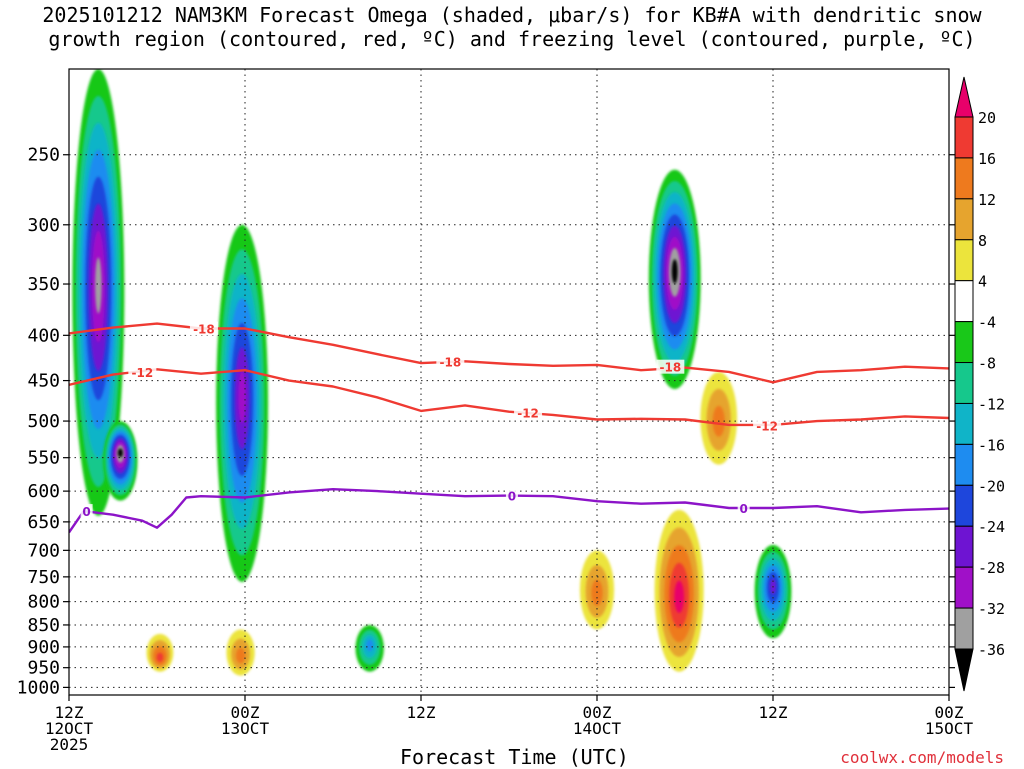 This screenshot has width=1024, height=769. What do you see at coordinates (922, 757) in the screenshot?
I see `credit-link: coolwx.com/models` at bounding box center [922, 757].